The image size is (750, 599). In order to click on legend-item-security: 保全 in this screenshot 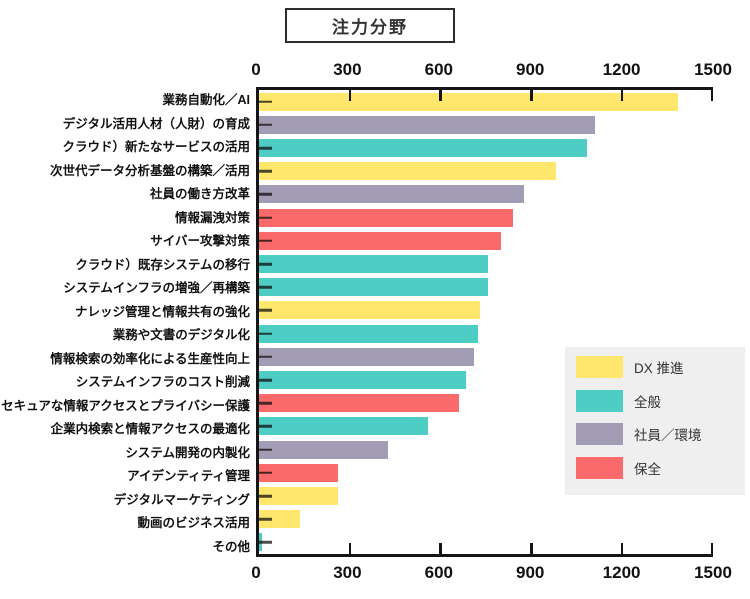, I will do `click(618, 467)`.